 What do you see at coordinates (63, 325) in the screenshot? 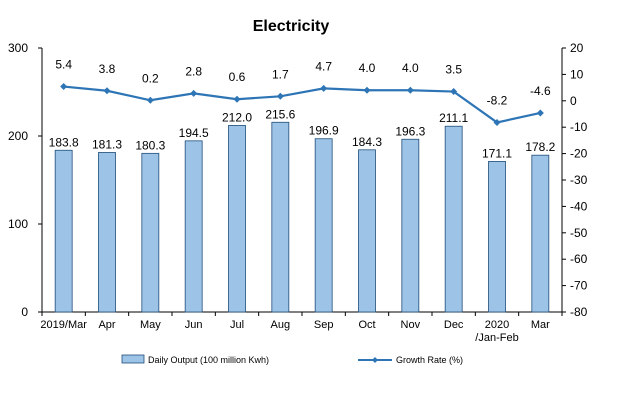
I see `x-tick-label: 2019/Mar` at bounding box center [63, 325].